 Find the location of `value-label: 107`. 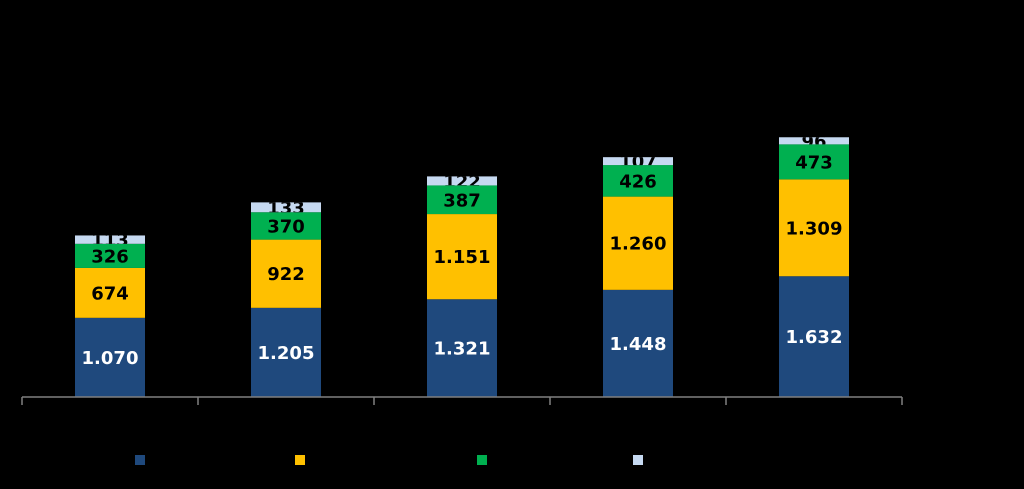

value-label: 107 is located at coordinates (638, 162).